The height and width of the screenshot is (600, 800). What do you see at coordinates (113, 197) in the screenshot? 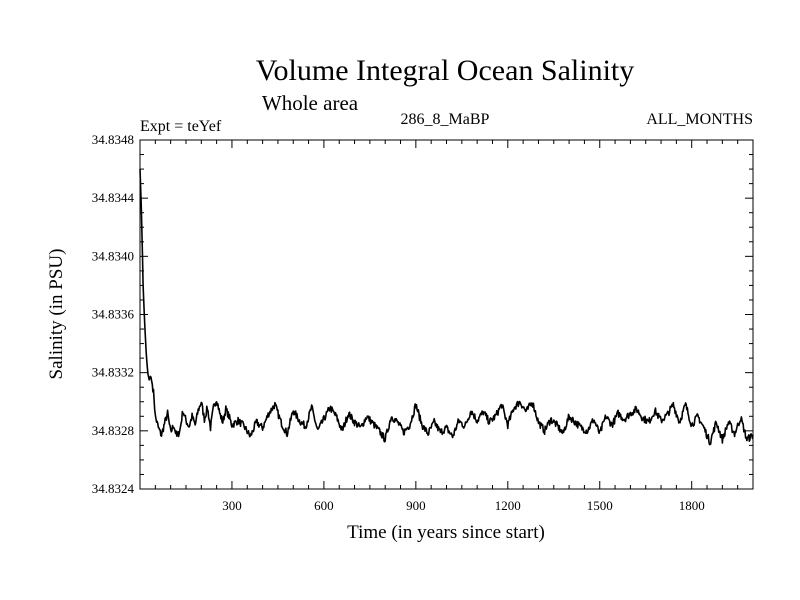
I see `y-tick-label: 34.8344` at bounding box center [113, 197].